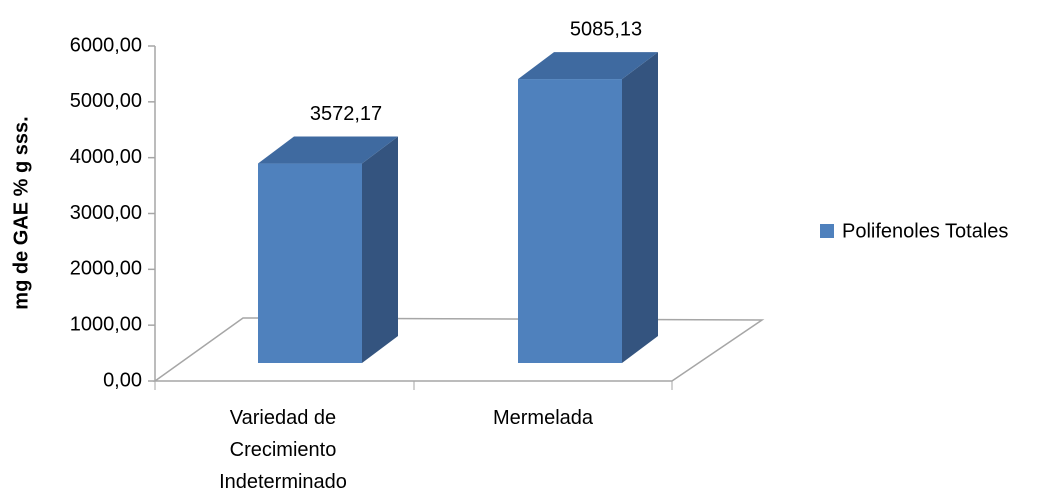 The image size is (1050, 491). I want to click on y-tick-label: 6000,00, so click(106, 45).